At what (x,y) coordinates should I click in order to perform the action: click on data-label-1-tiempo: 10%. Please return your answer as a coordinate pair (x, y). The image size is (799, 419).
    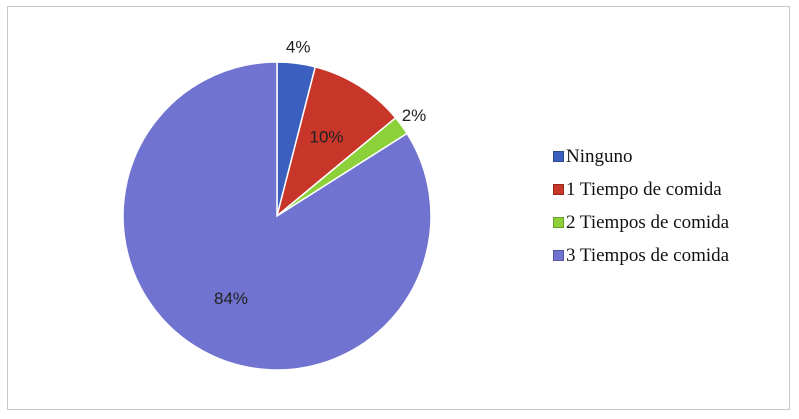
    Looking at the image, I should click on (326, 136).